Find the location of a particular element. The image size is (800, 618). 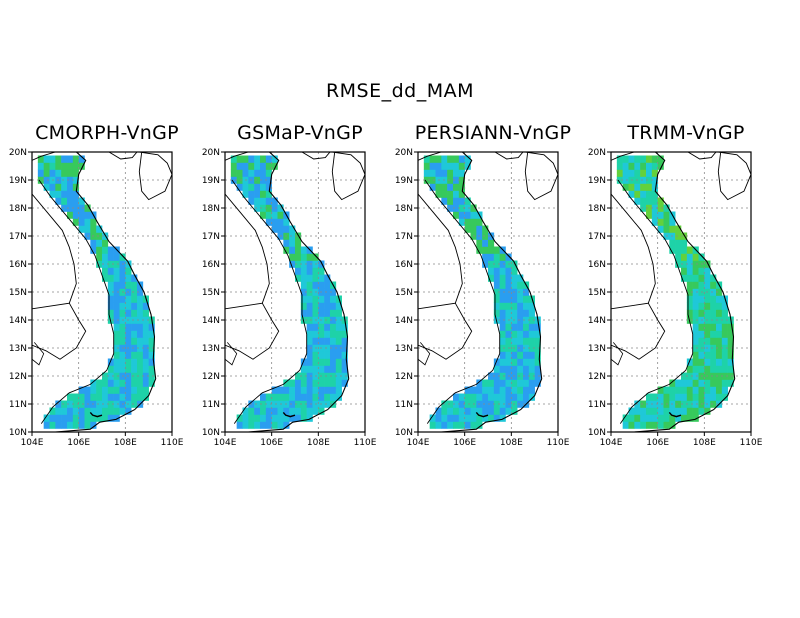

delta-coastline is located at coordinates (482, 414).